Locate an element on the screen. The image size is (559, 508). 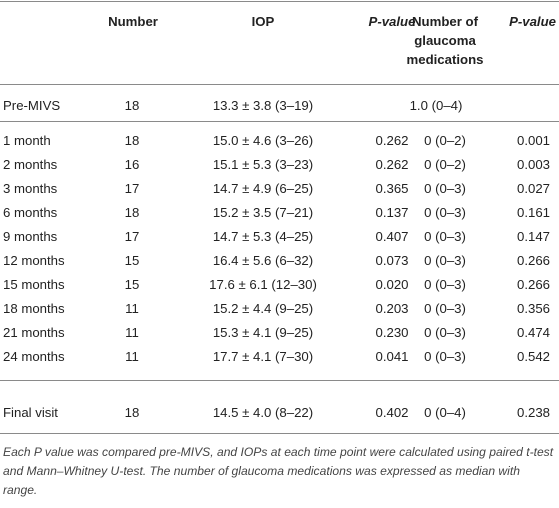
row-9-medications: 0 (0–3) is located at coordinates (445, 356).